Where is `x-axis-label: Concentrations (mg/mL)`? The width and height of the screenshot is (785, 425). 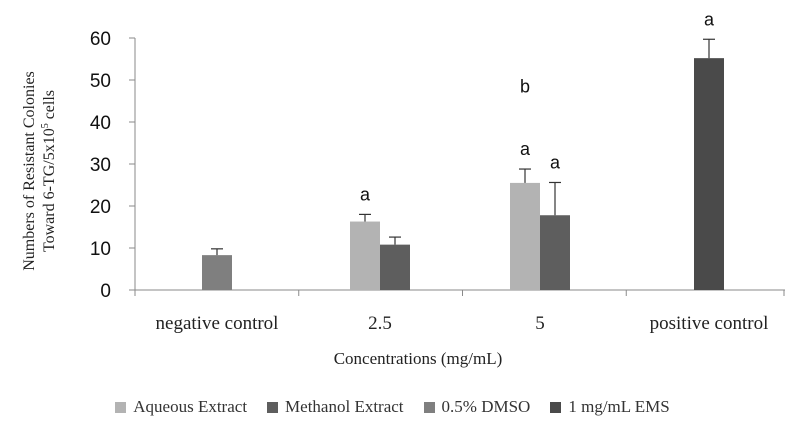 x-axis-label: Concentrations (mg/mL) is located at coordinates (418, 358).